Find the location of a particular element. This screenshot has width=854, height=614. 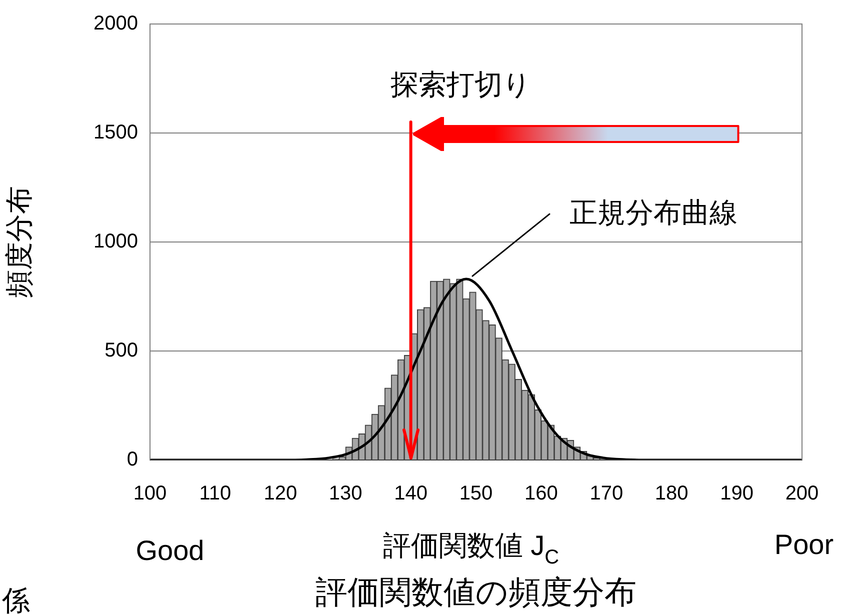

x-tick-label: 120 is located at coordinates (281, 493).